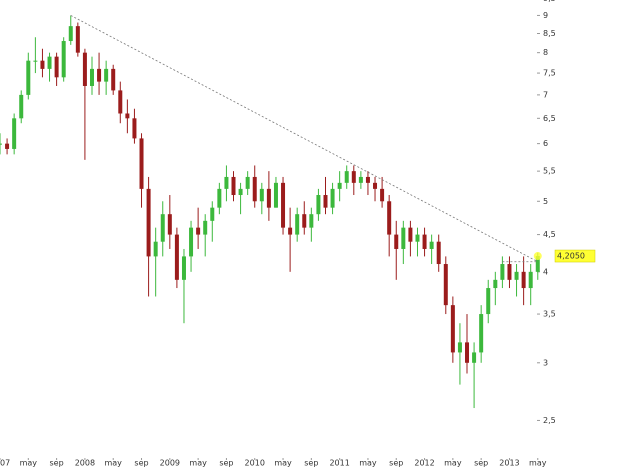  What do you see at coordinates (549, 118) in the screenshot?
I see `y-tick-label: 6,5` at bounding box center [549, 118].